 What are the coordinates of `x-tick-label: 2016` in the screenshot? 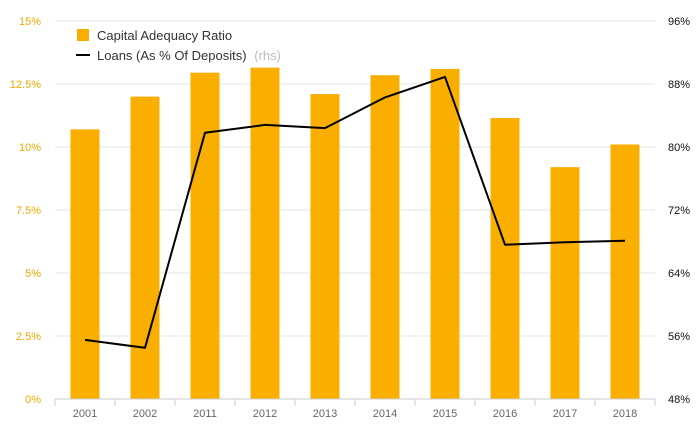 It's located at (505, 414).